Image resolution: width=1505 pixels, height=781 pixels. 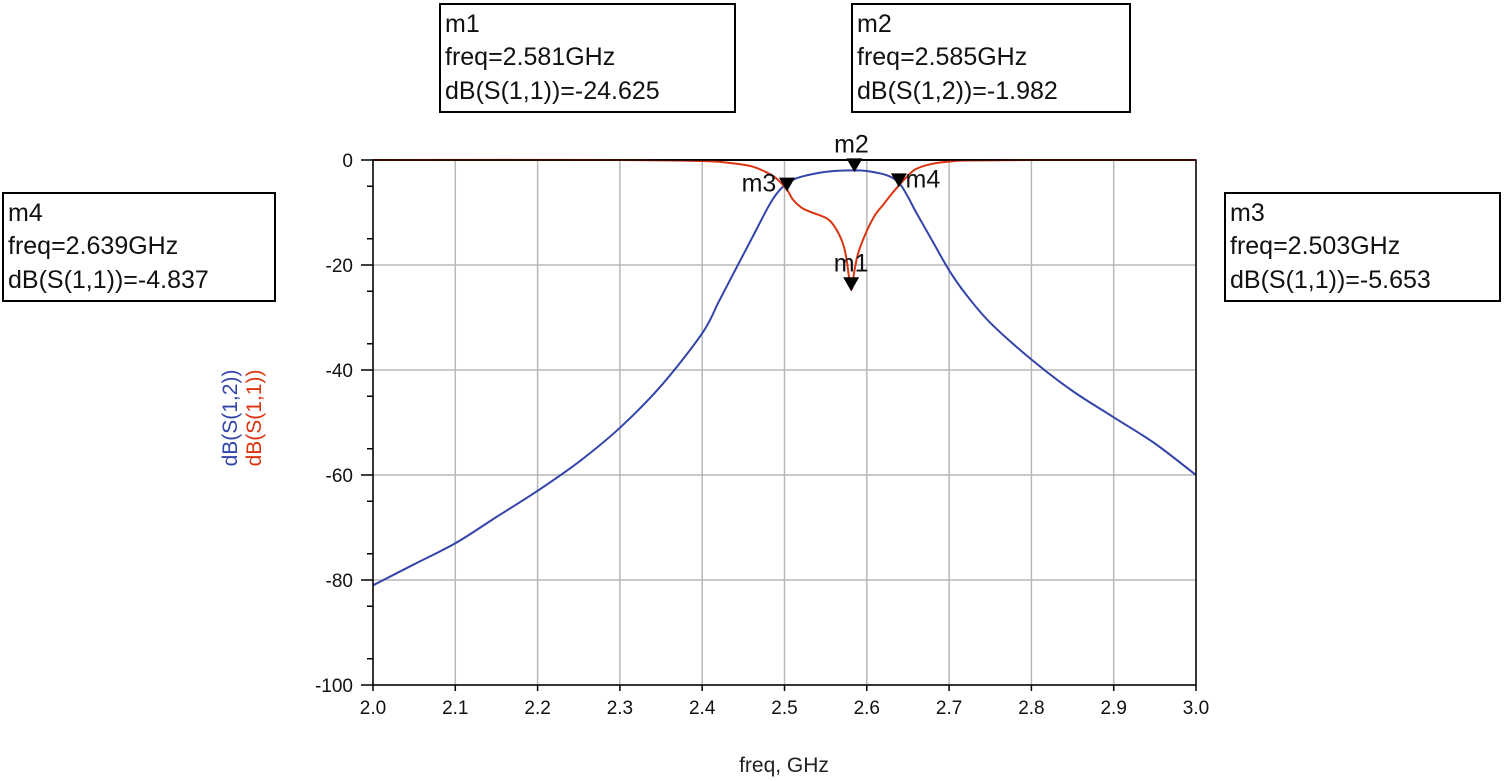 What do you see at coordinates (874, 24) in the screenshot?
I see `marker-box-m2-line-1: m2` at bounding box center [874, 24].